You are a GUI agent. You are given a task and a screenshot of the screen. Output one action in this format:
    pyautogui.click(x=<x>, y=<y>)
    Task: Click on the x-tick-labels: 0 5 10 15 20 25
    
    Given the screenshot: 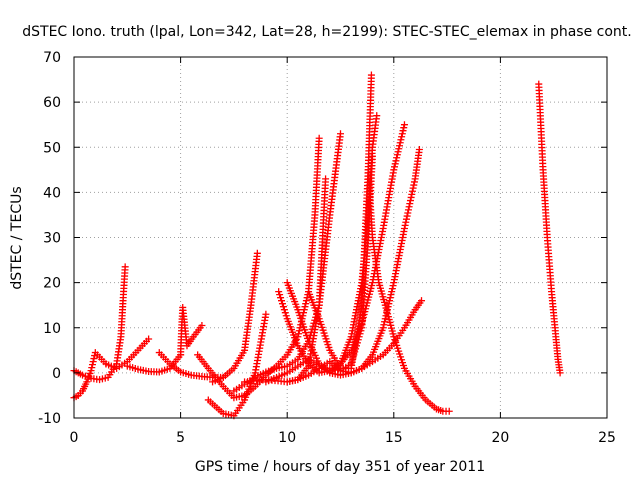 What is the action you would take?
    pyautogui.click(x=343, y=438)
    